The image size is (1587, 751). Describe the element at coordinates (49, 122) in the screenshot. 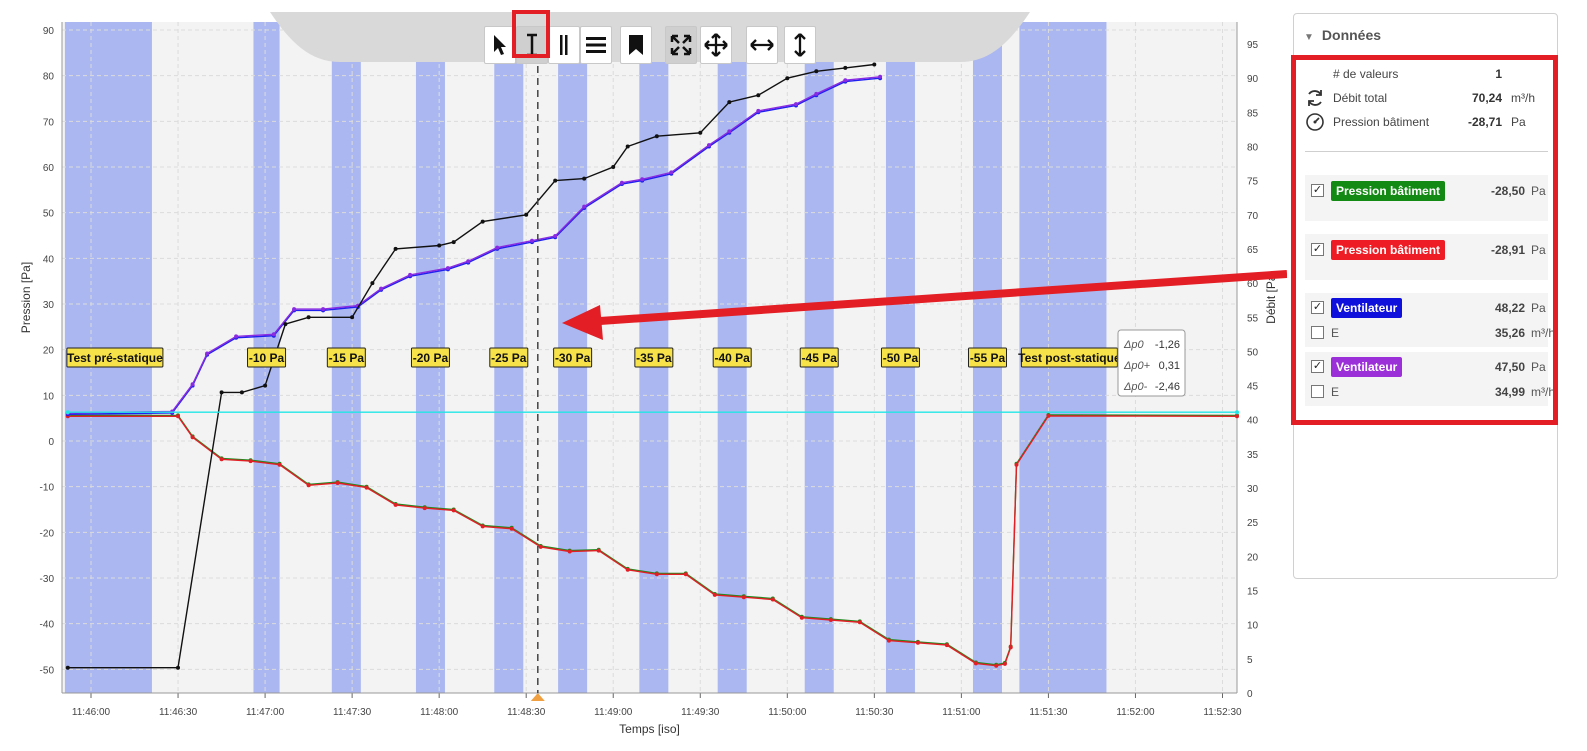

I see `y-tick-label-left: 70` at that location.